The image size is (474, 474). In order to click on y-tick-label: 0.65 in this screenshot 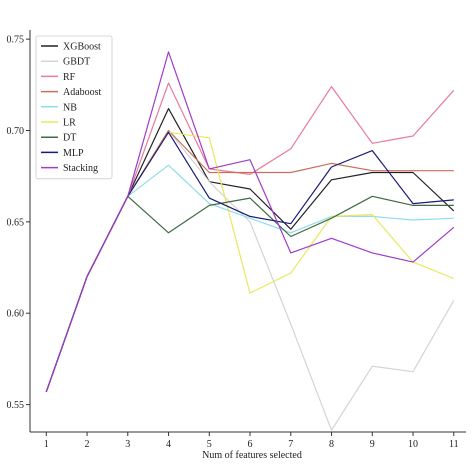, I will do `click(16, 222)`.